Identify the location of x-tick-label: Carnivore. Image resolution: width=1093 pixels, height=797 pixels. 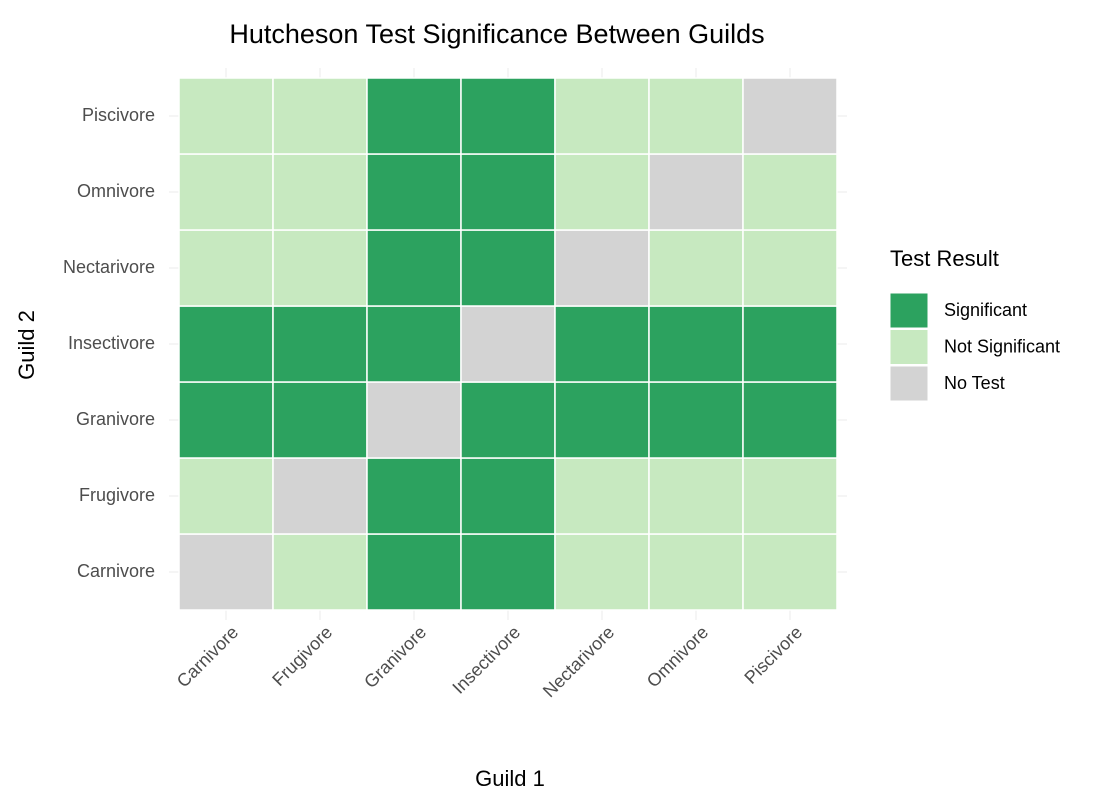
(207, 656).